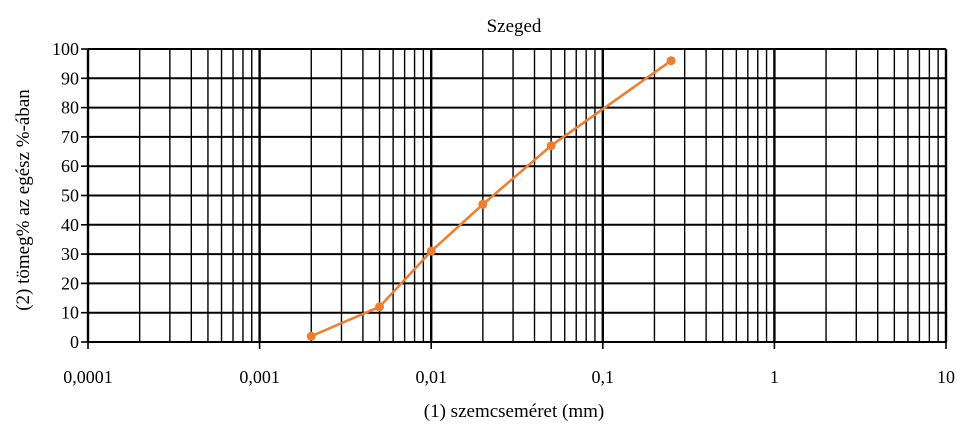 The height and width of the screenshot is (426, 960). I want to click on y-tick-label: 60, so click(70, 166).